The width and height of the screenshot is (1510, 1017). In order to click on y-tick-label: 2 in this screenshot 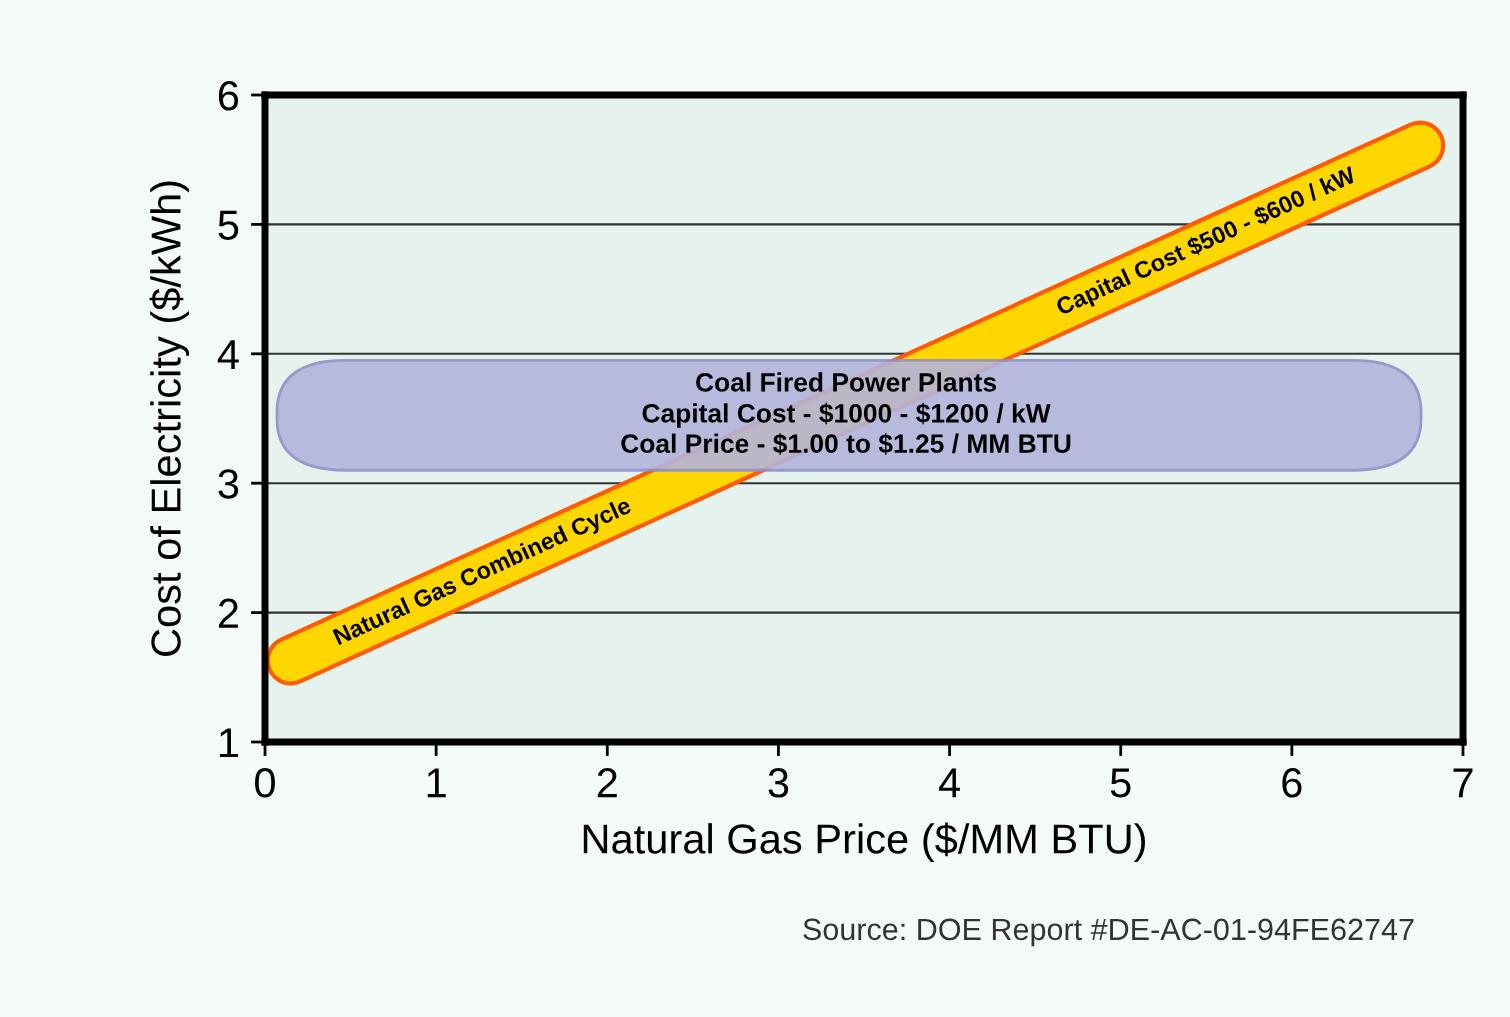, I will do `click(228, 613)`.